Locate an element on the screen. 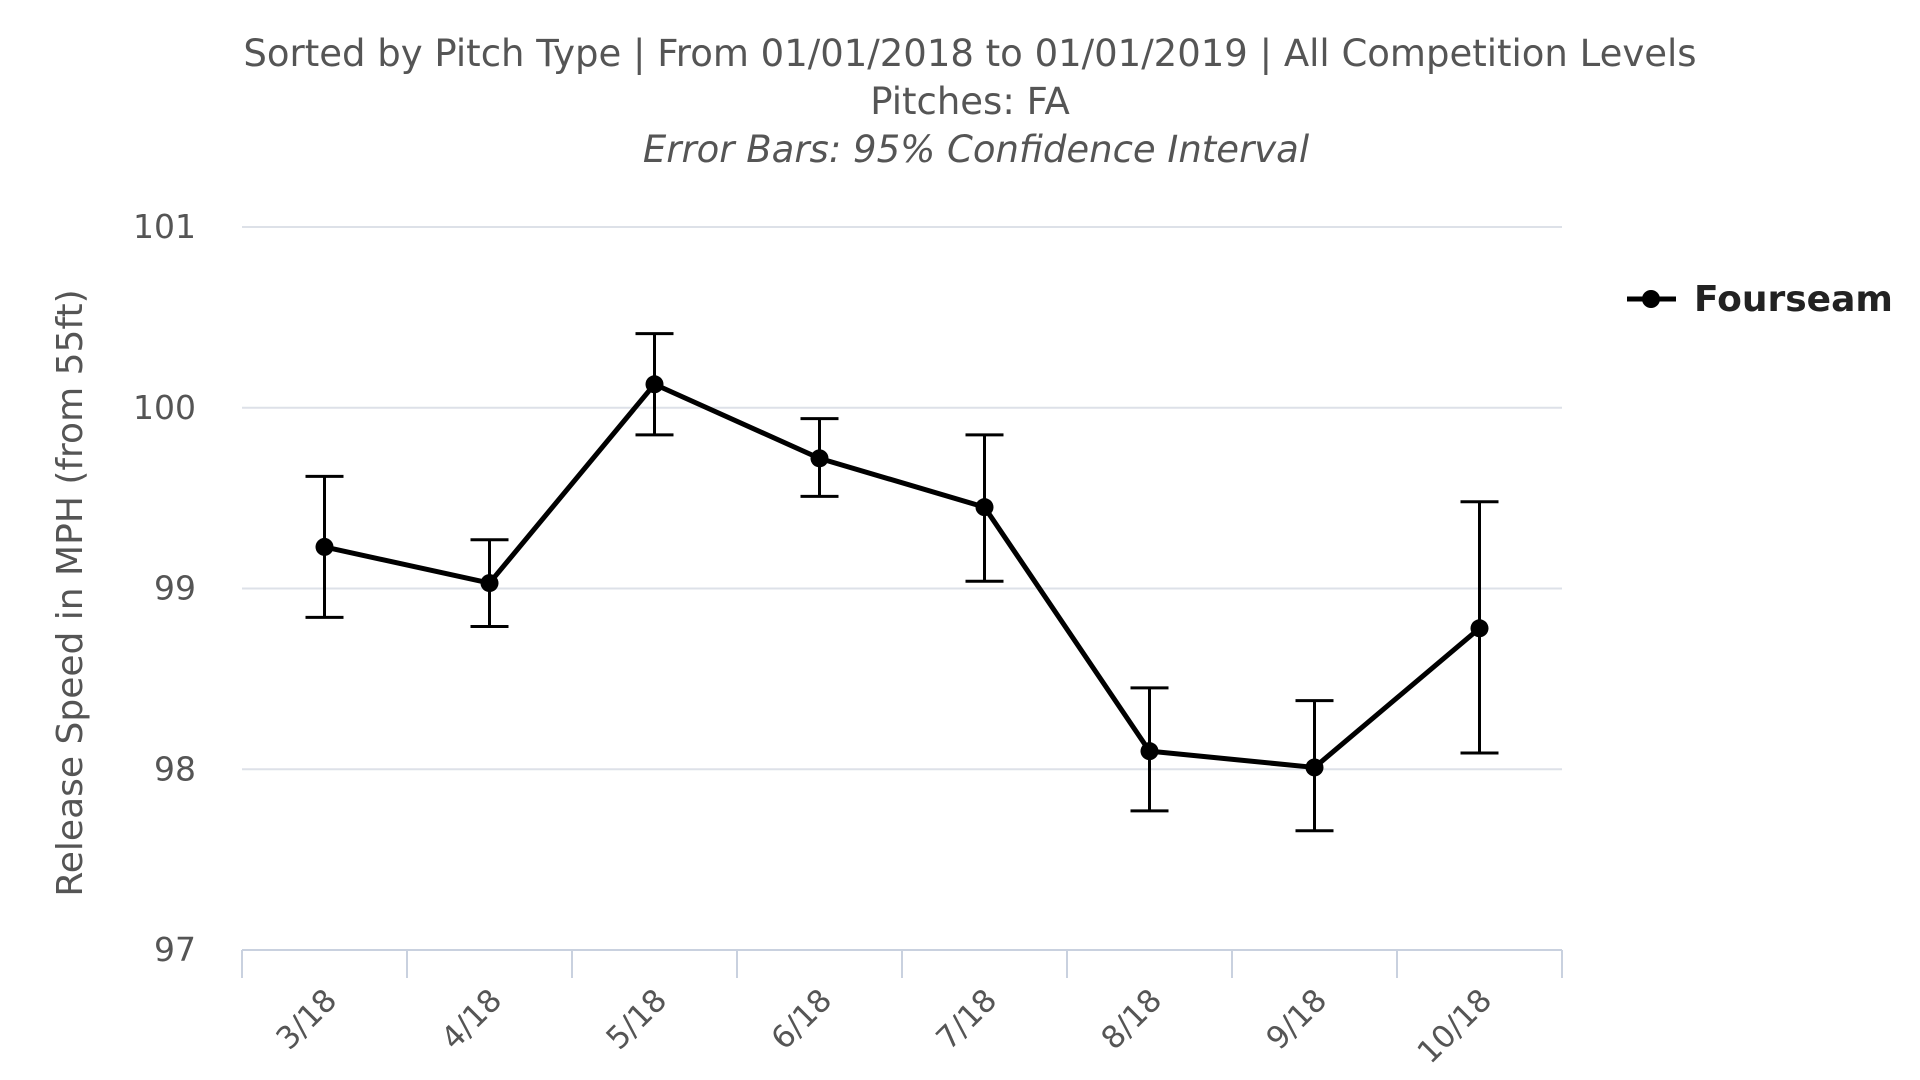 Image resolution: width=1920 pixels, height=1080 pixels. legend: Fourseam is located at coordinates (1760, 299).